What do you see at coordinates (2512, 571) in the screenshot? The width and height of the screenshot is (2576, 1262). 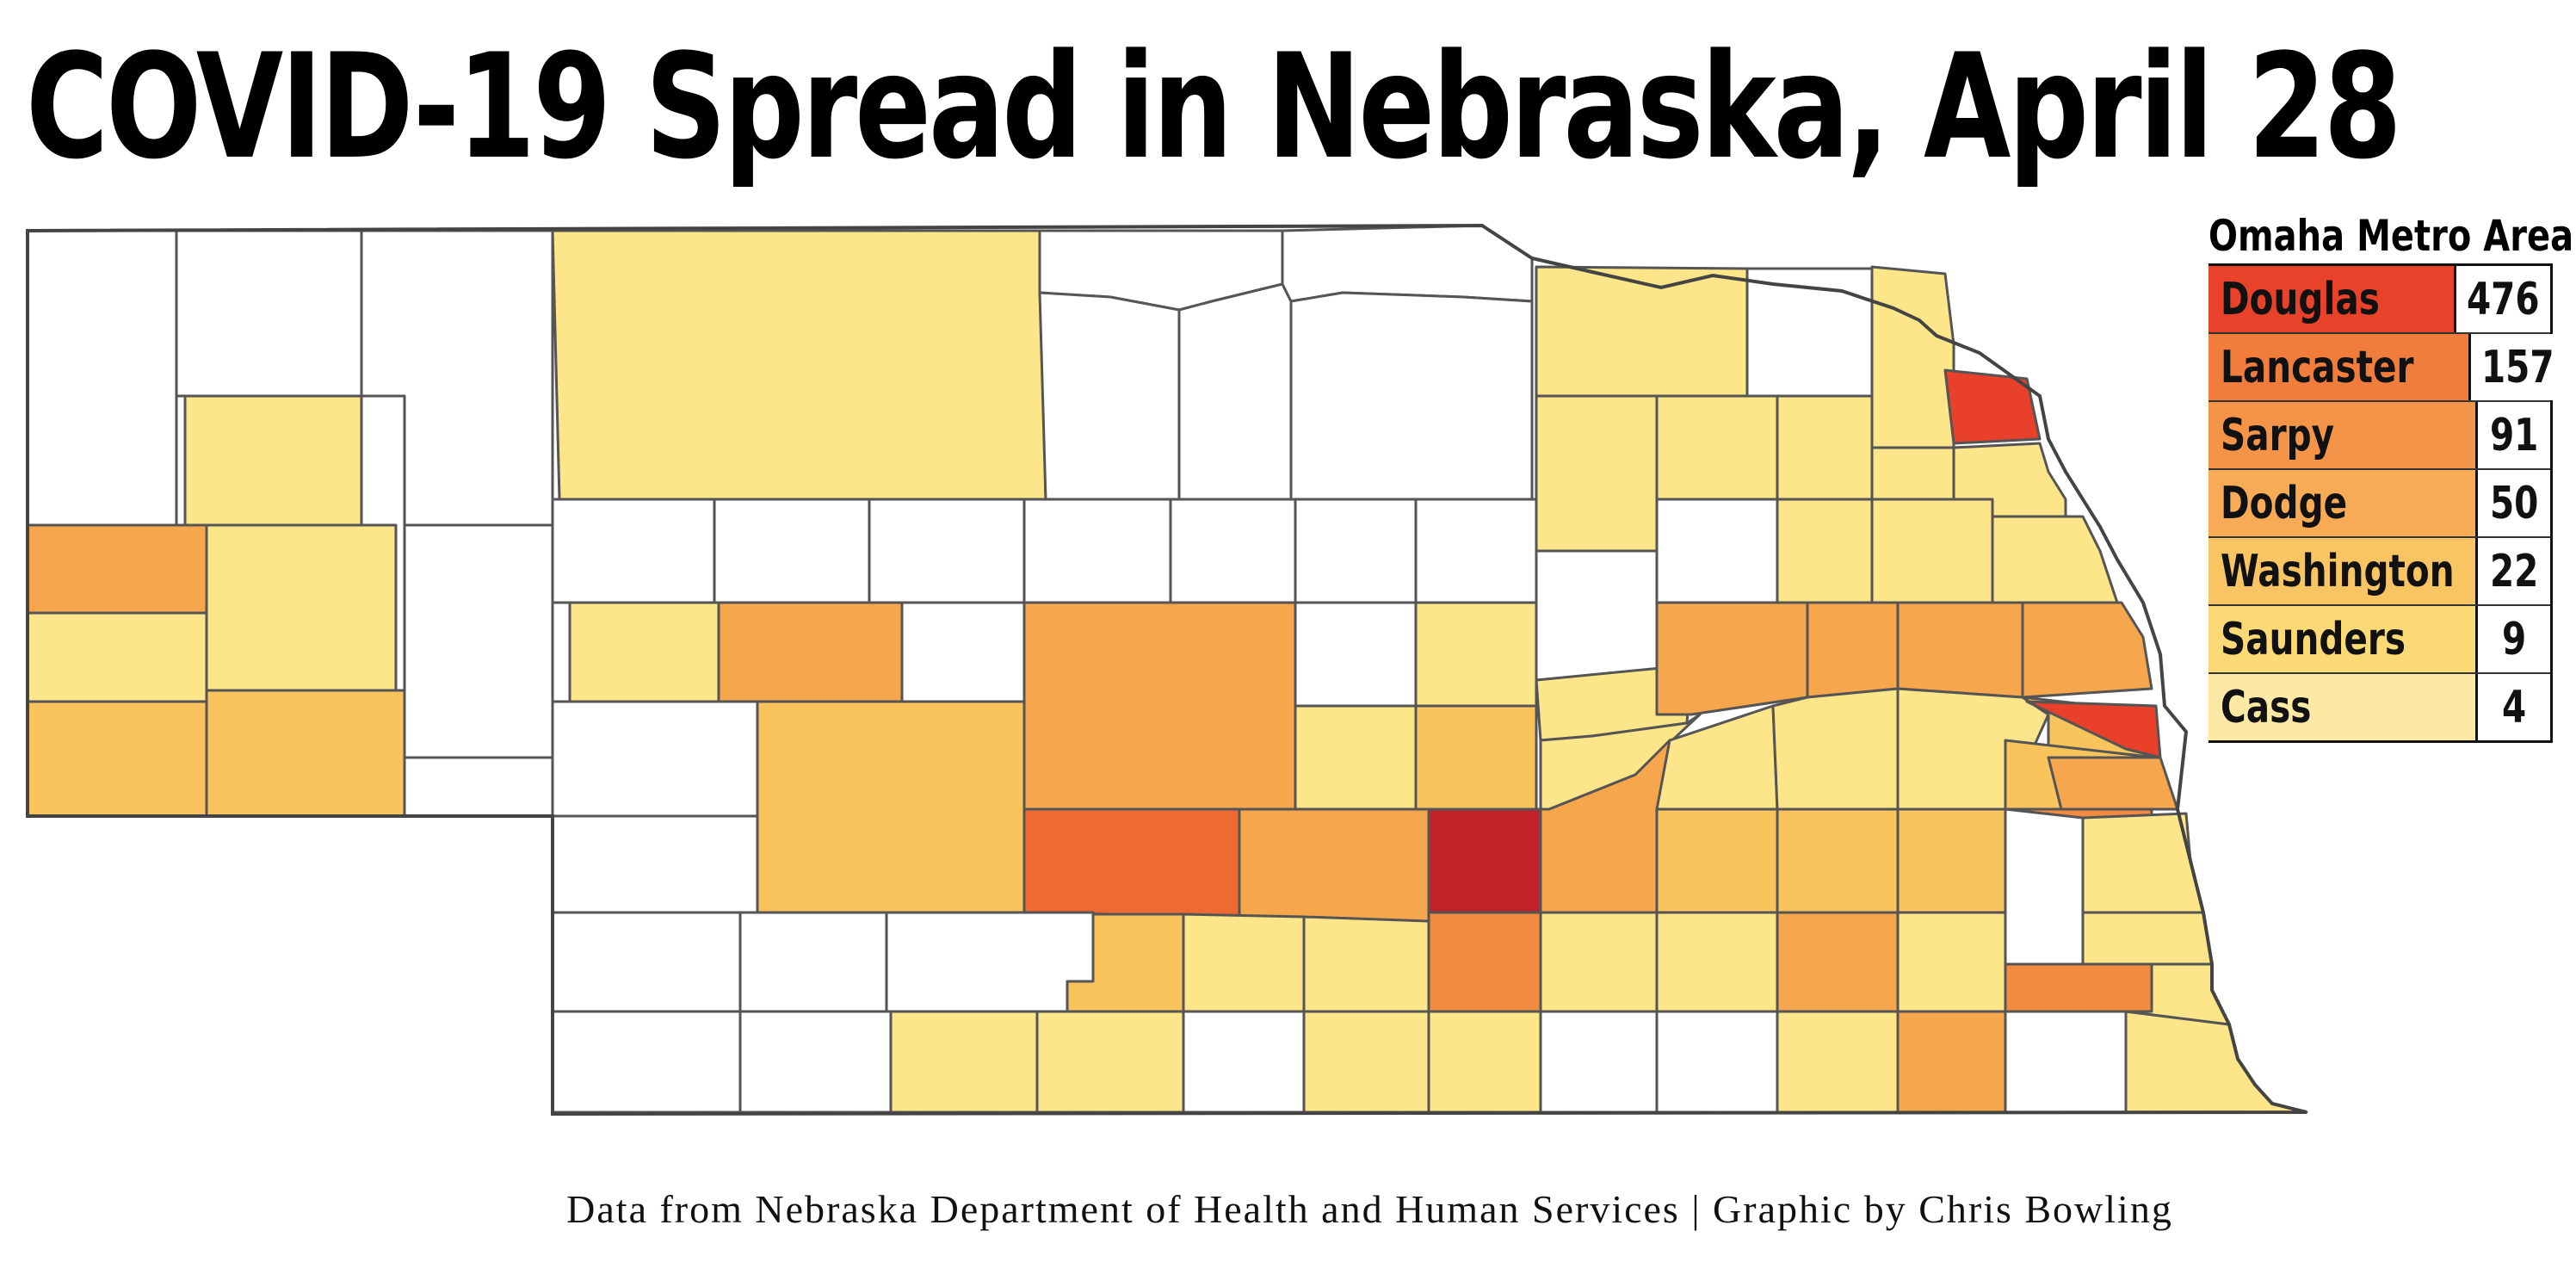 I see `legend-case-count: 22` at bounding box center [2512, 571].